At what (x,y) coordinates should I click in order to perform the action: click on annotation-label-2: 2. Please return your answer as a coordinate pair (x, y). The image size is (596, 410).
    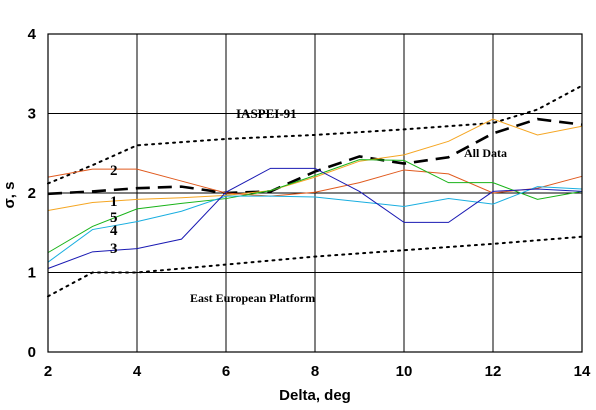
    Looking at the image, I should click on (114, 171).